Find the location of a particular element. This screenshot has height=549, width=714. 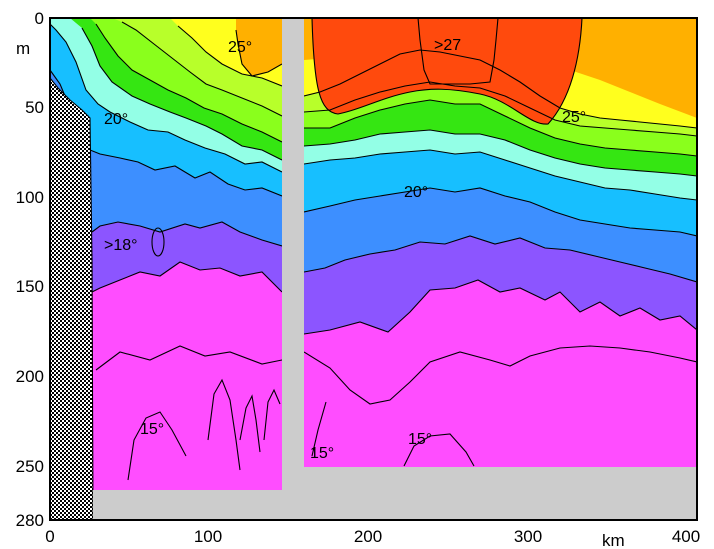

no-data-bottom-right is located at coordinates (500, 493).